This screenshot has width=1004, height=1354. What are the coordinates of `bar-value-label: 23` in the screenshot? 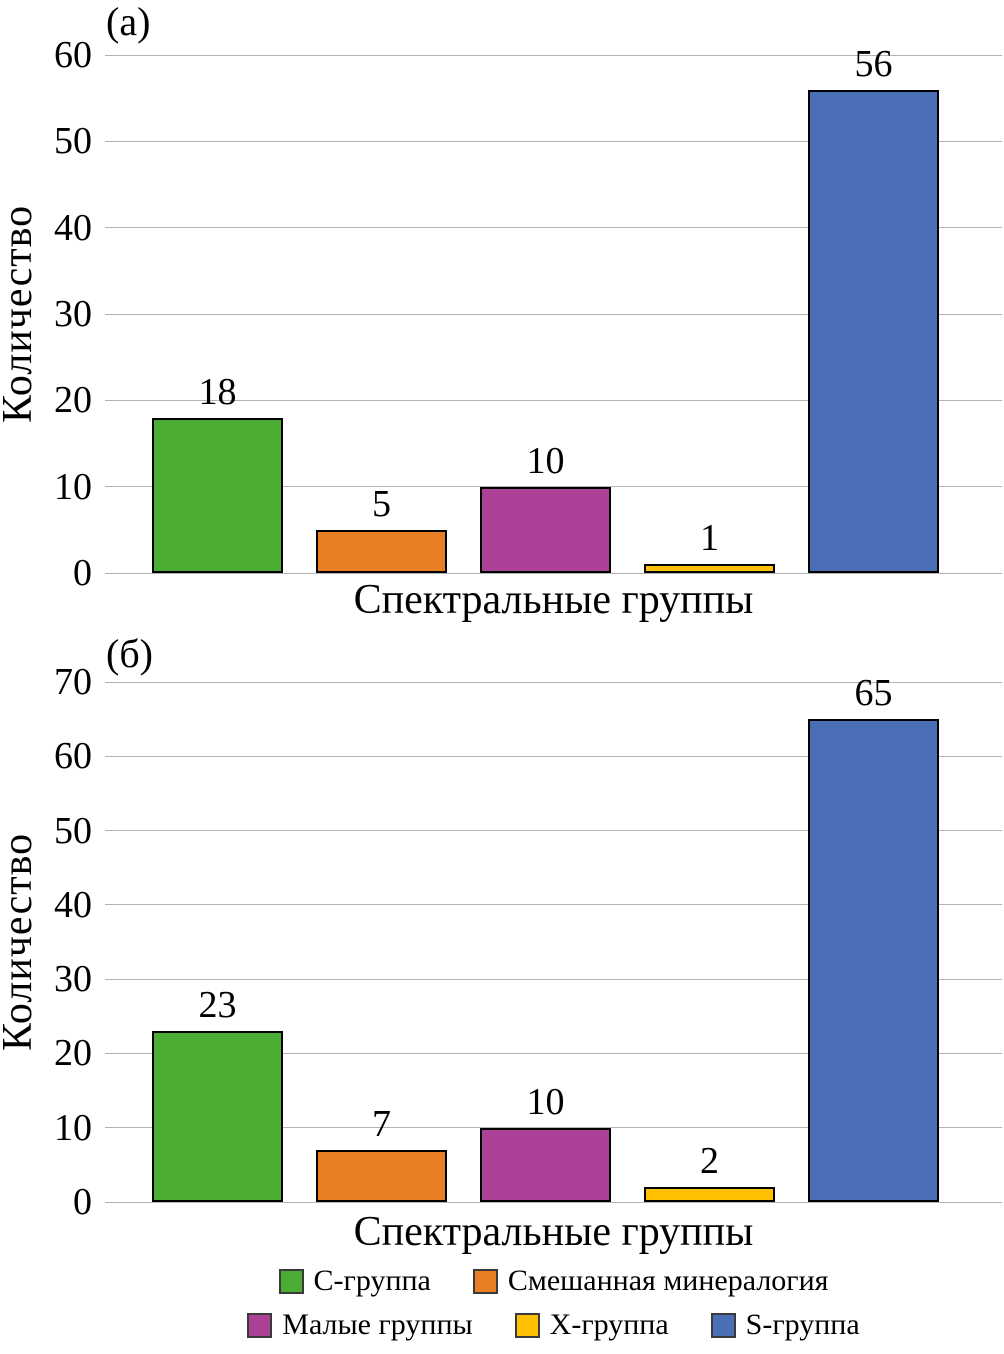 It's located at (217, 1005).